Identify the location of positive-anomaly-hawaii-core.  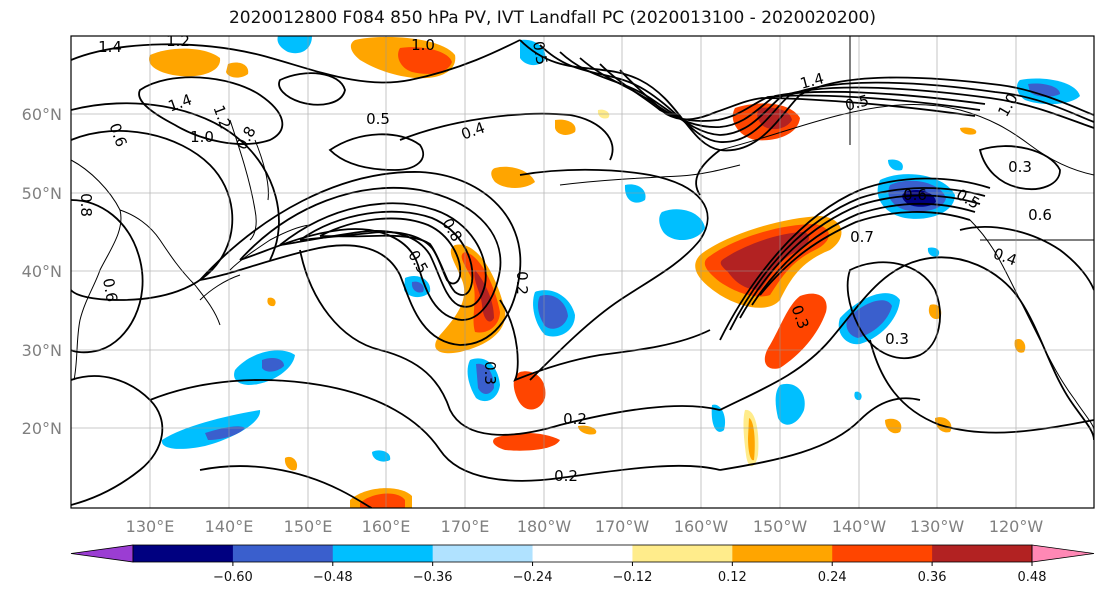
(751, 439).